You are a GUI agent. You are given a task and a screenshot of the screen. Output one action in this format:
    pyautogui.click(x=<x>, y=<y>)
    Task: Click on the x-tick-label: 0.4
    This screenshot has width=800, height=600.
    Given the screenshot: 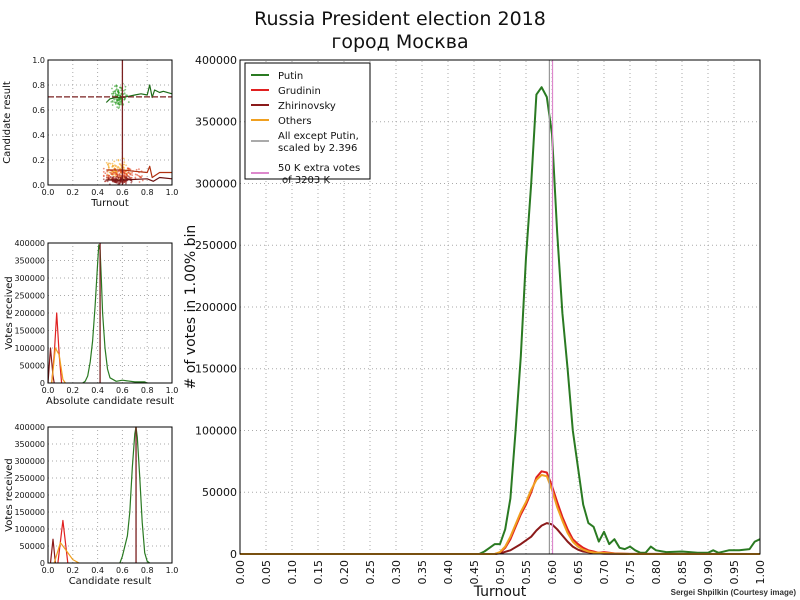 What is the action you would take?
    pyautogui.click(x=97, y=192)
    